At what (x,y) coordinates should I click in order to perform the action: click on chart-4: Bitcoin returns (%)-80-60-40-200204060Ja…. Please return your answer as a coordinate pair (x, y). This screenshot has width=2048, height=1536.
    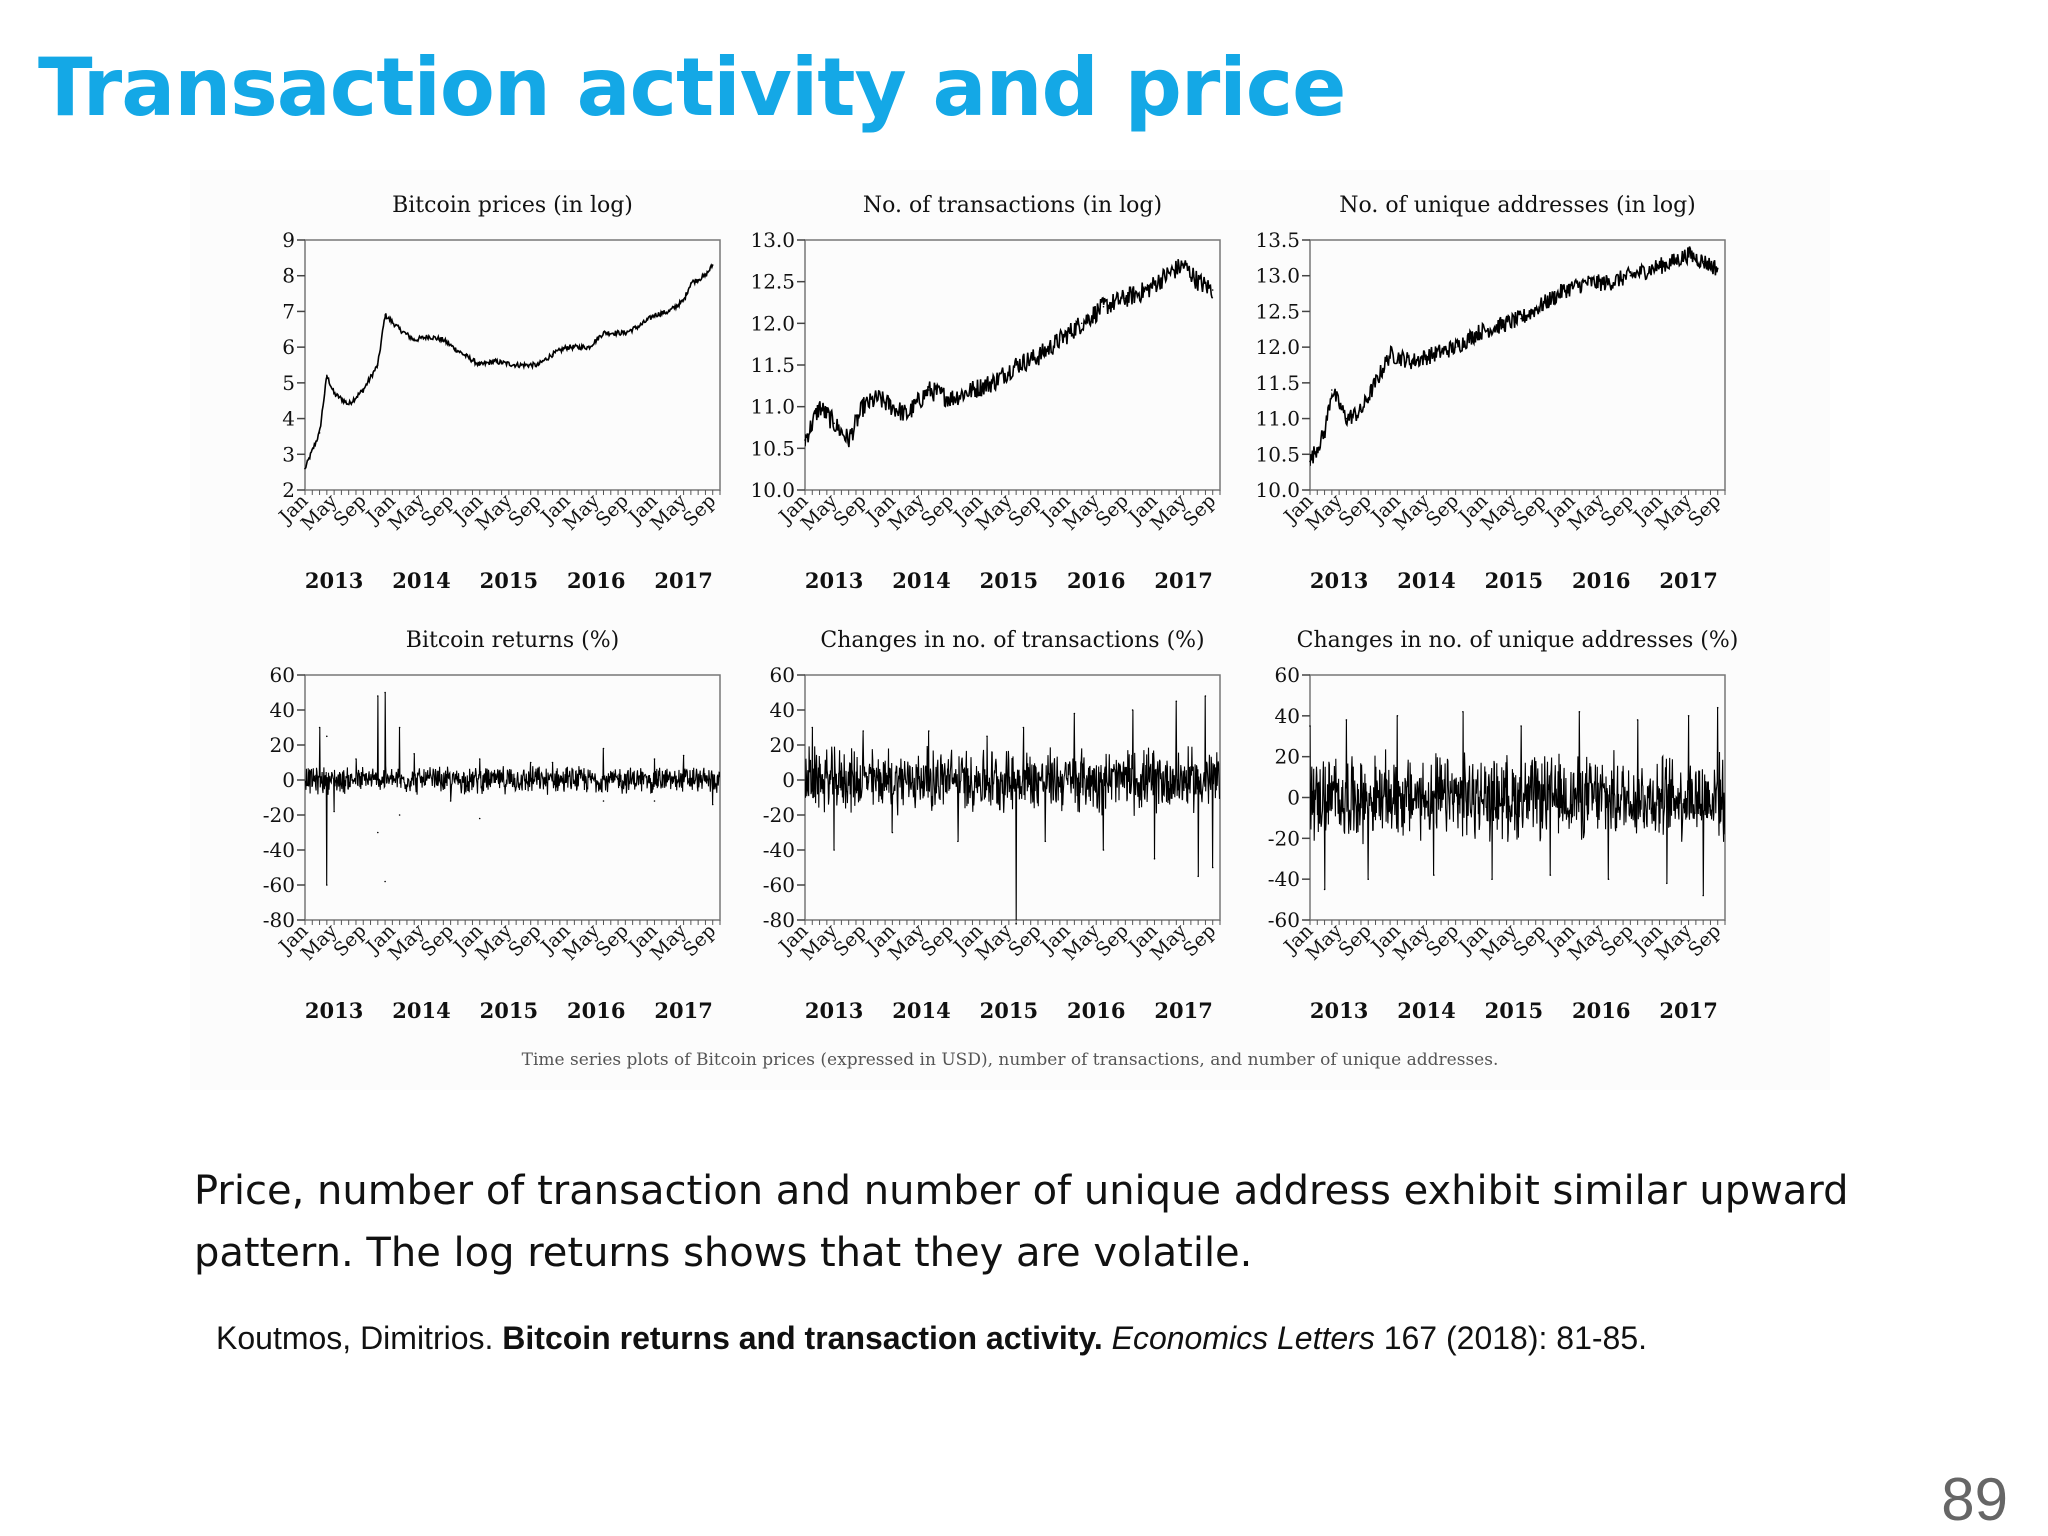
    Looking at the image, I should click on (492, 825).